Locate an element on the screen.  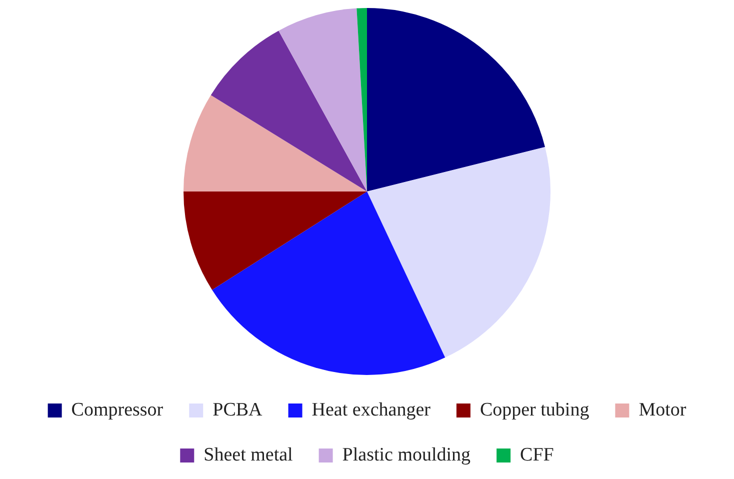
legend-label: Compressor is located at coordinates (117, 409).